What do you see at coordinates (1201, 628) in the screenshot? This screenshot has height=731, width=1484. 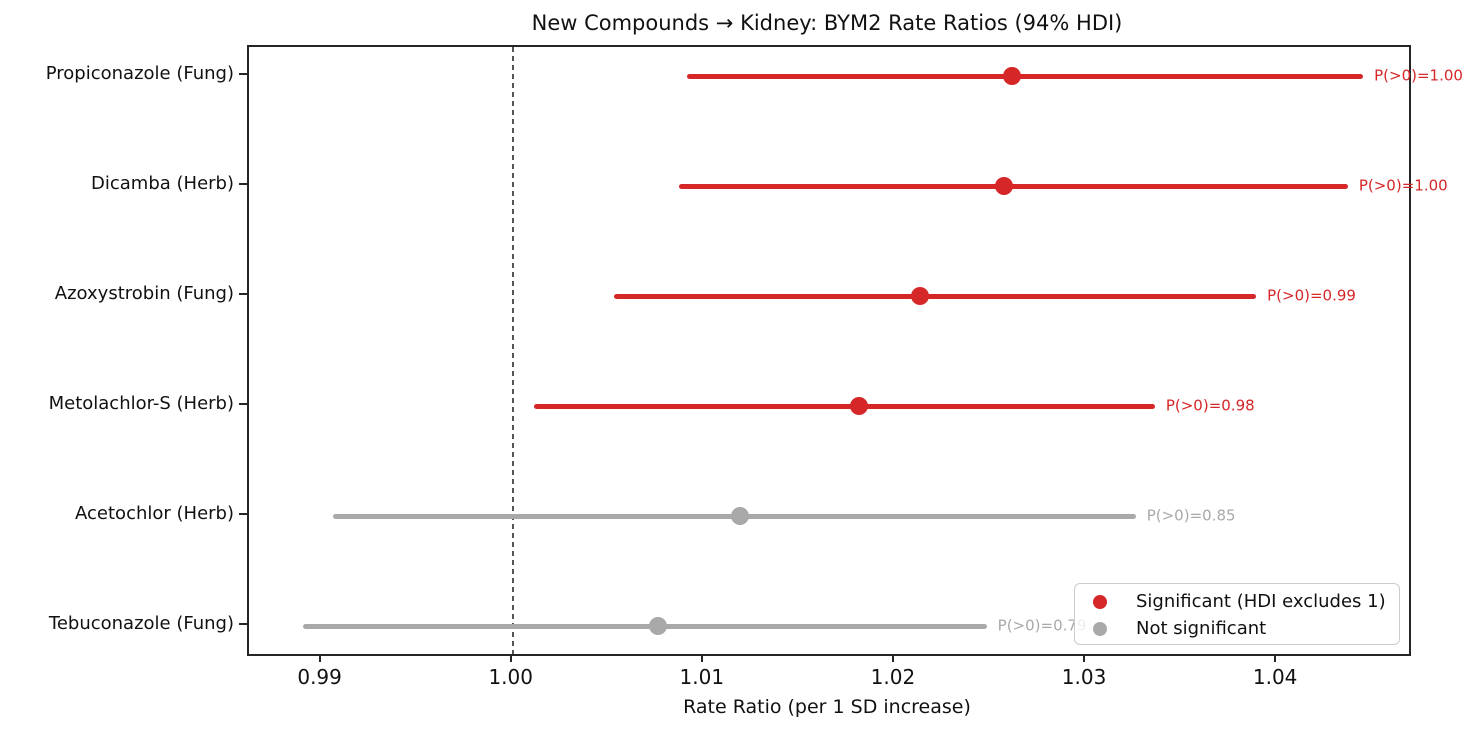 I see `legend-label: Not significant` at bounding box center [1201, 628].